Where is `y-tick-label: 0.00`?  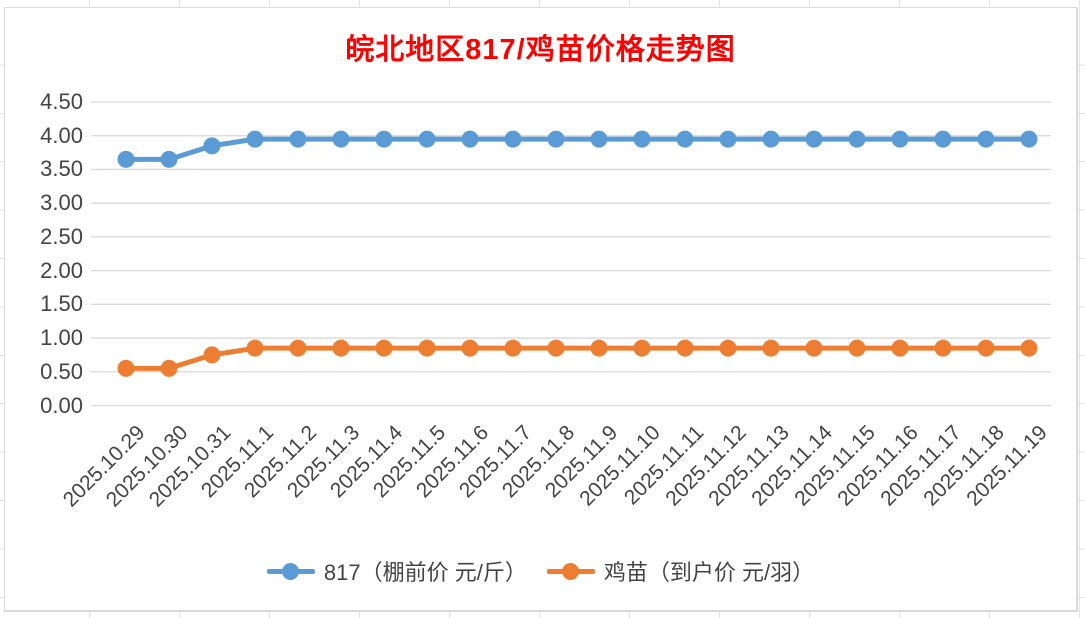
y-tick-label: 0.00 is located at coordinates (61, 405).